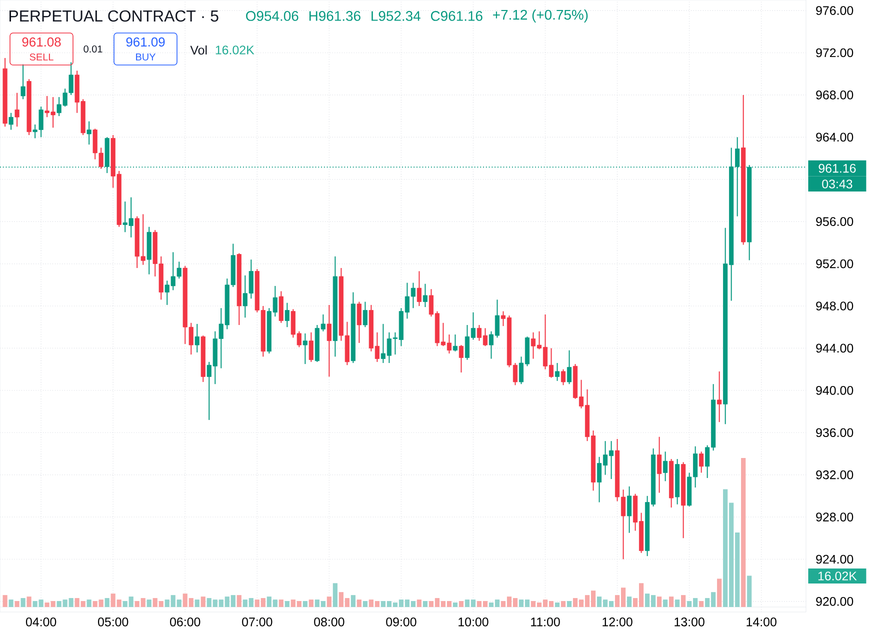 The width and height of the screenshot is (874, 639). I want to click on y-tick-label: 940.00, so click(835, 390).